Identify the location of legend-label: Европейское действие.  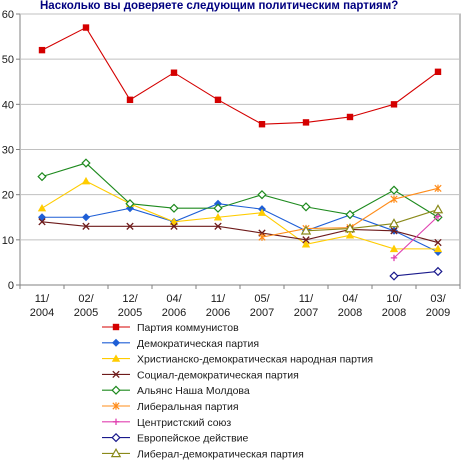
(193, 439).